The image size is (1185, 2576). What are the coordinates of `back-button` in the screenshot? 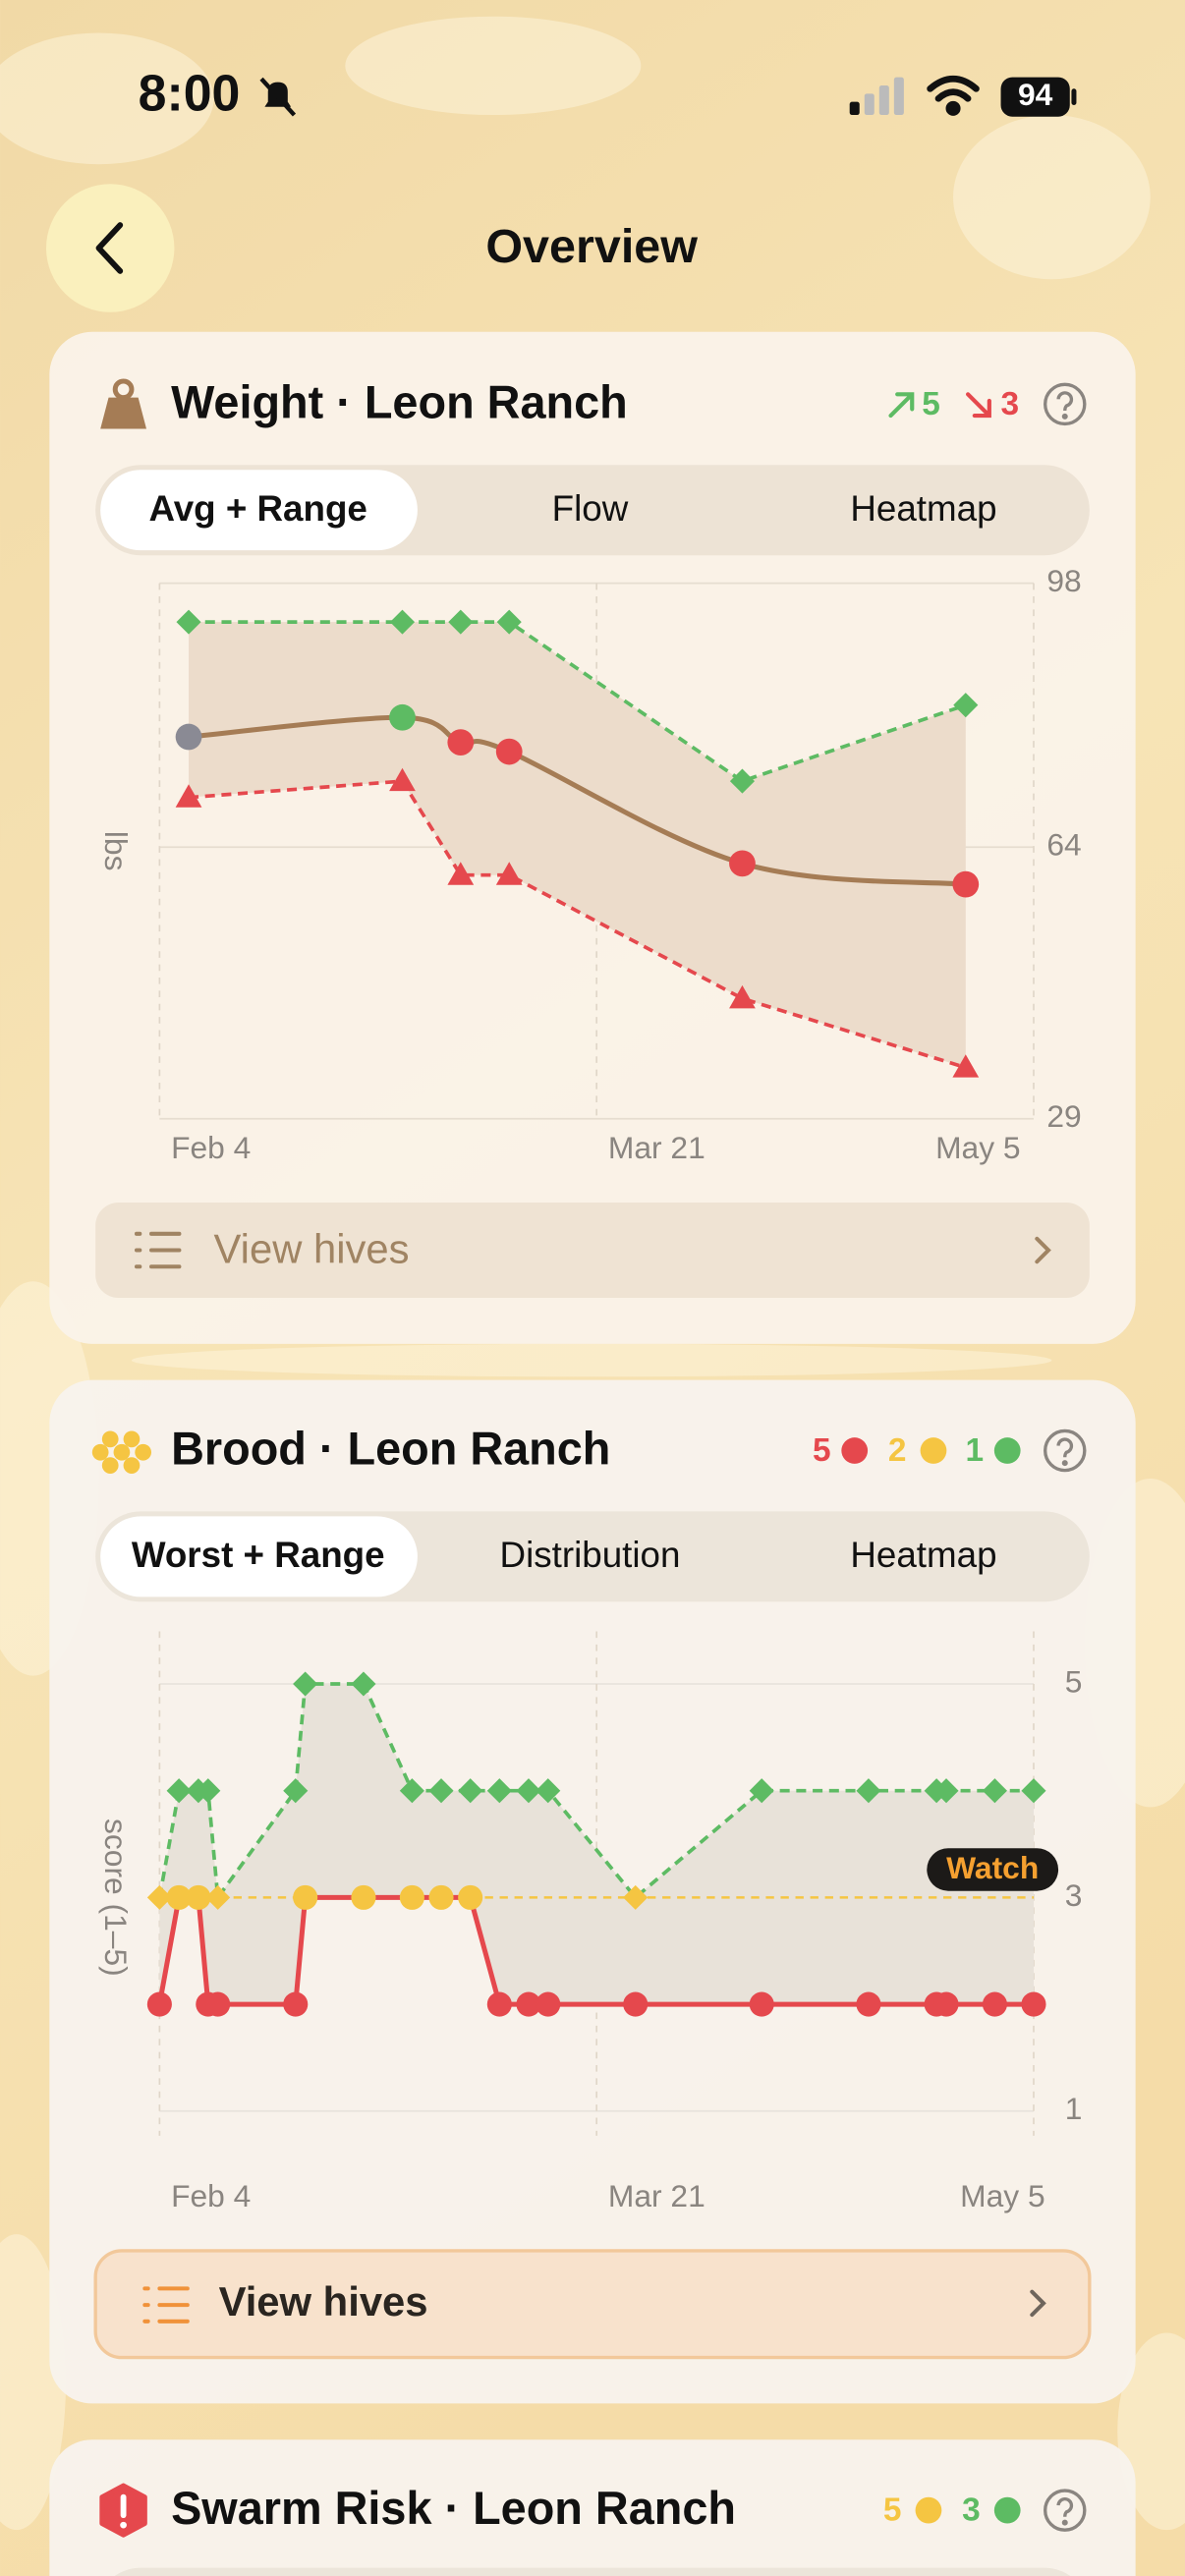 It's located at (110, 248).